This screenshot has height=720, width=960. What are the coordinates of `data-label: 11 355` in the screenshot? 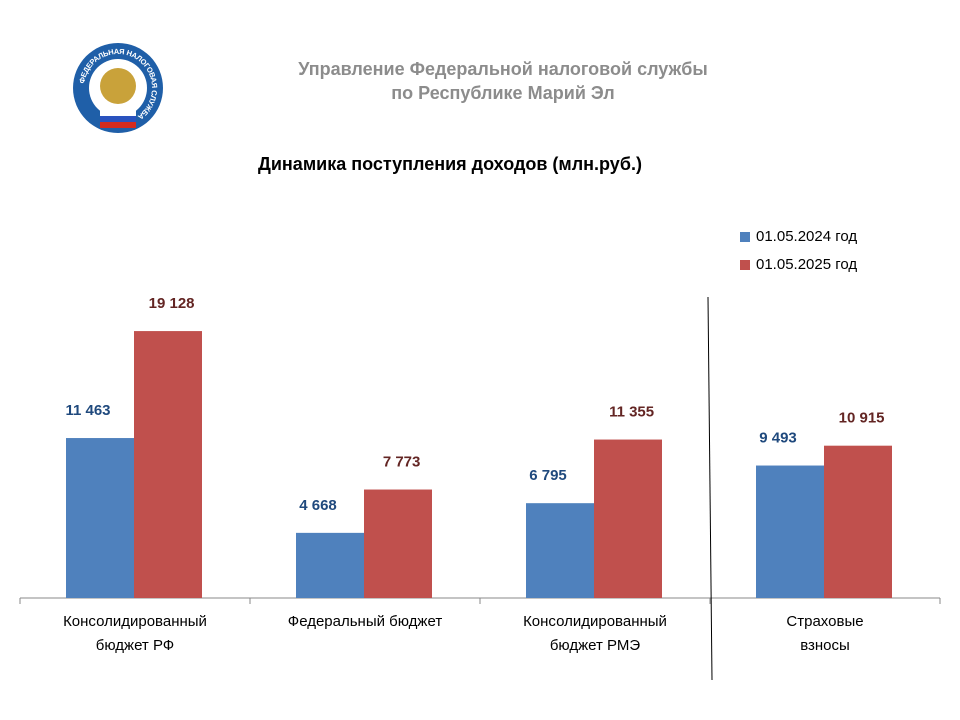 It's located at (631, 412).